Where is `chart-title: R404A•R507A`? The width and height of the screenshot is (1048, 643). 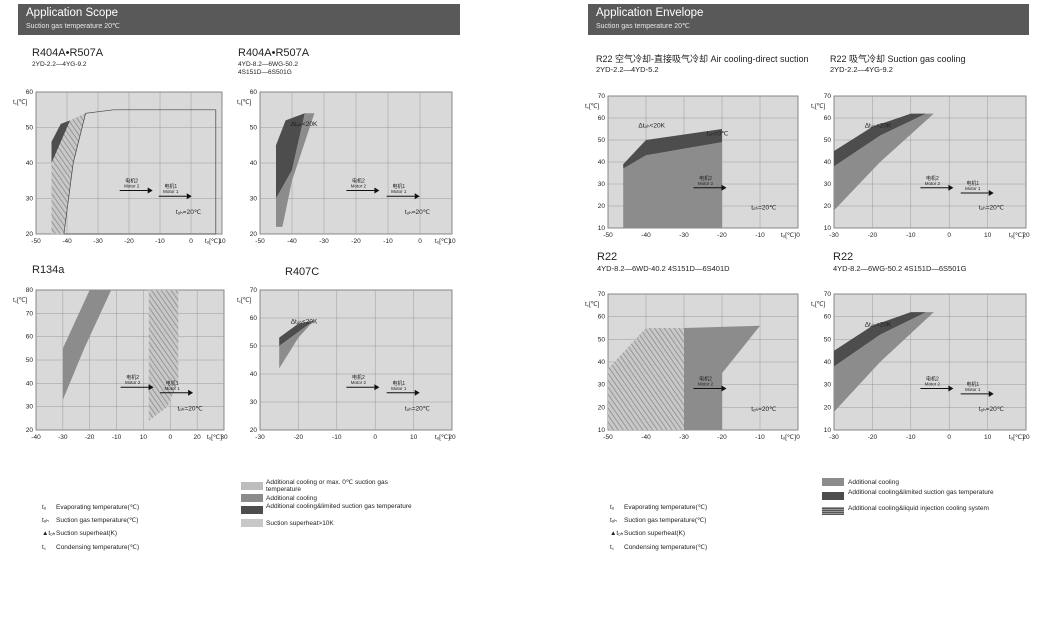
chart-title: R404A•R507A is located at coordinates (274, 53).